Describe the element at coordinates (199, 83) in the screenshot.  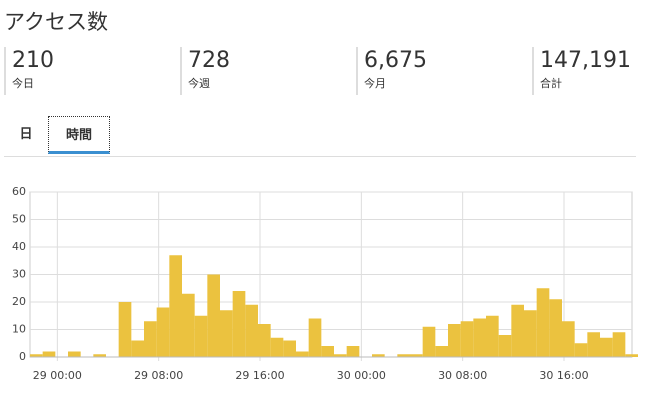
I see `stat-label: 今週` at that location.